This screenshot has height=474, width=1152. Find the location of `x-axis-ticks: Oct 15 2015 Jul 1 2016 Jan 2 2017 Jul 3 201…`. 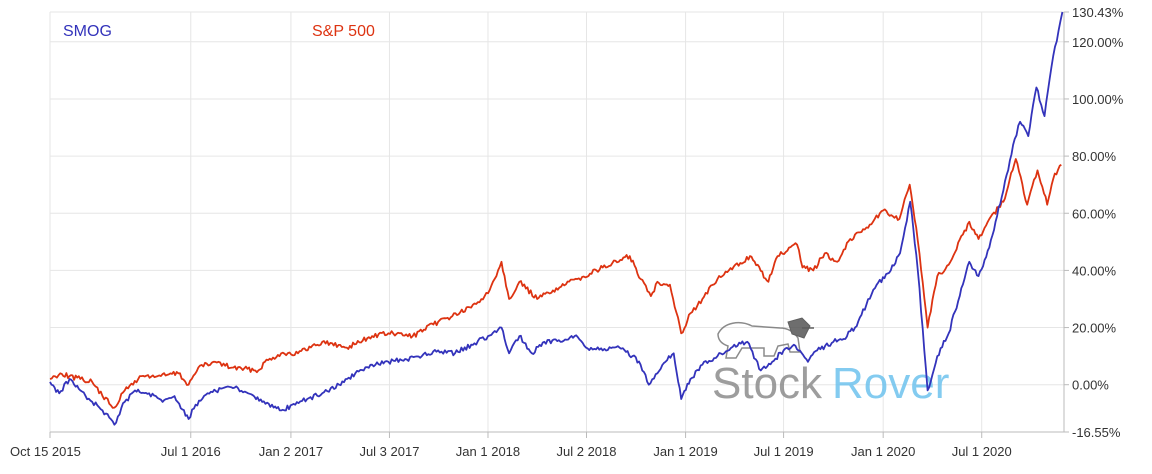

x-axis-ticks: Oct 15 2015 Jul 1 2016 Jan 2 2017 Jul 3 201… is located at coordinates (511, 445).